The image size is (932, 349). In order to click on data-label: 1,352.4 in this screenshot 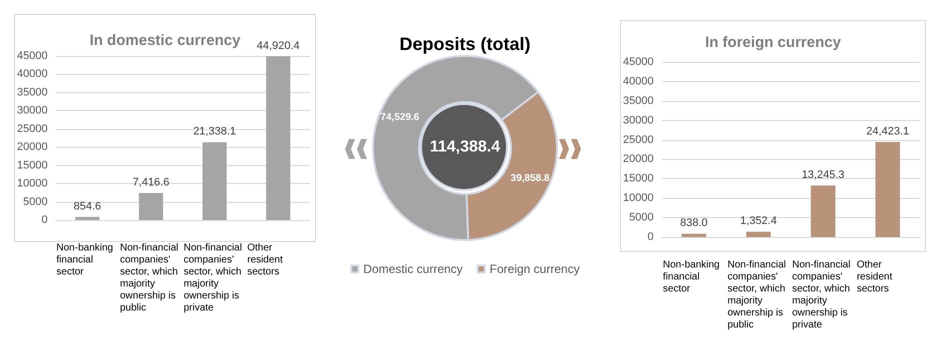, I will do `click(758, 221)`.